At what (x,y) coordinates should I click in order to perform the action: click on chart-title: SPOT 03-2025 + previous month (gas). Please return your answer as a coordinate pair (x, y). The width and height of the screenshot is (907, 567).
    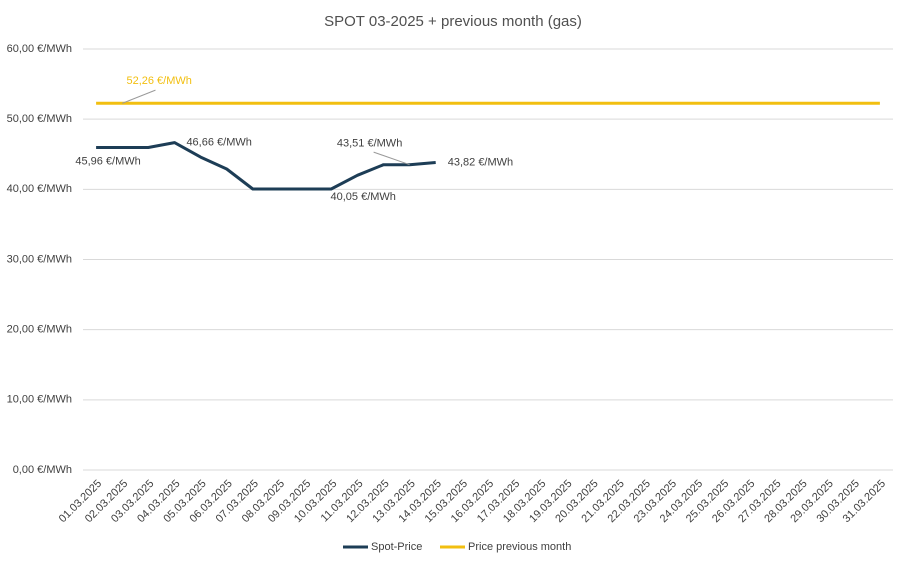
    Looking at the image, I should click on (453, 21).